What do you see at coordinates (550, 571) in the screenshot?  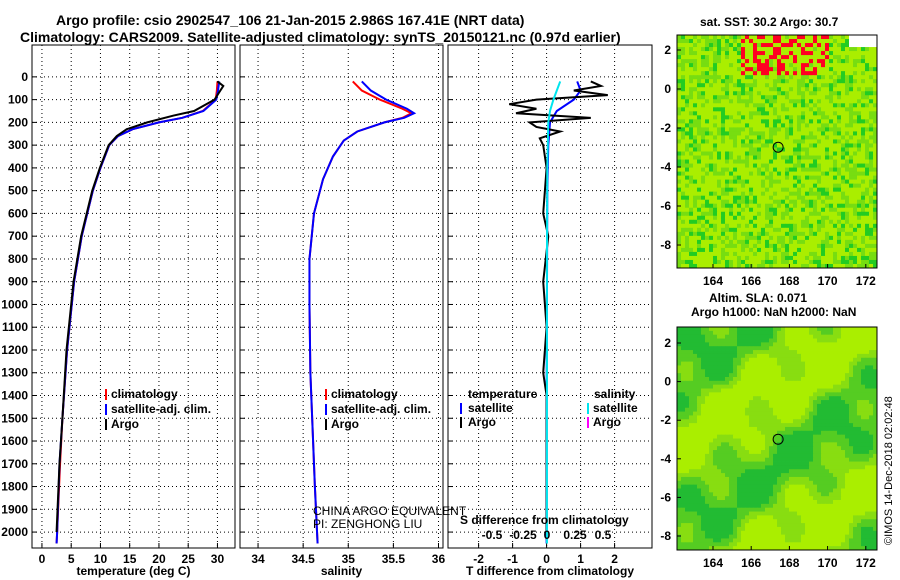 I see `x-axis-label: T difference from climatology` at bounding box center [550, 571].